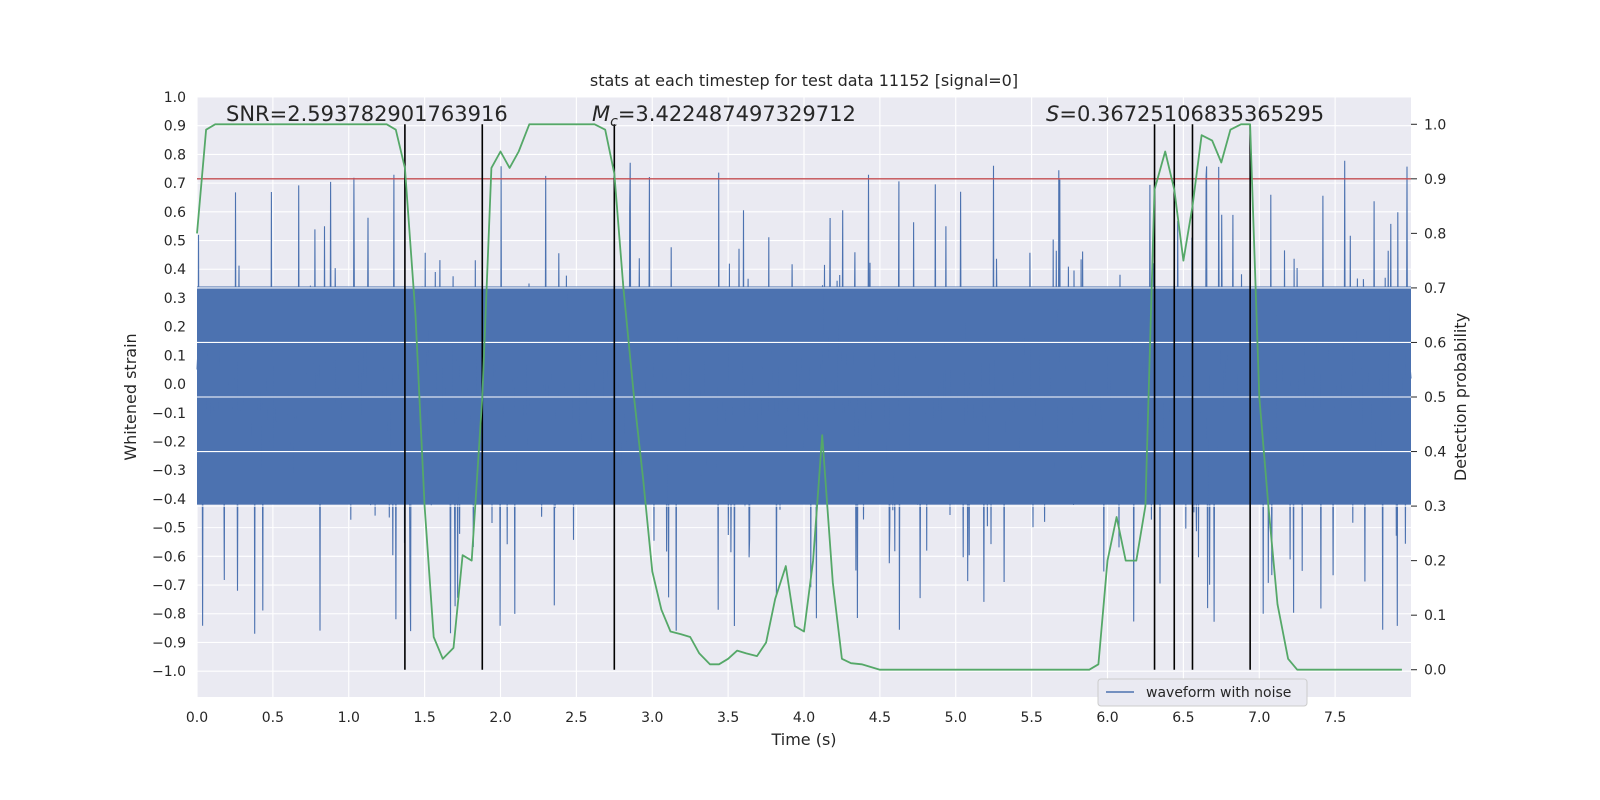  Describe the element at coordinates (1435, 671) in the screenshot. I see `y-right-tick-label: 0.0` at that location.